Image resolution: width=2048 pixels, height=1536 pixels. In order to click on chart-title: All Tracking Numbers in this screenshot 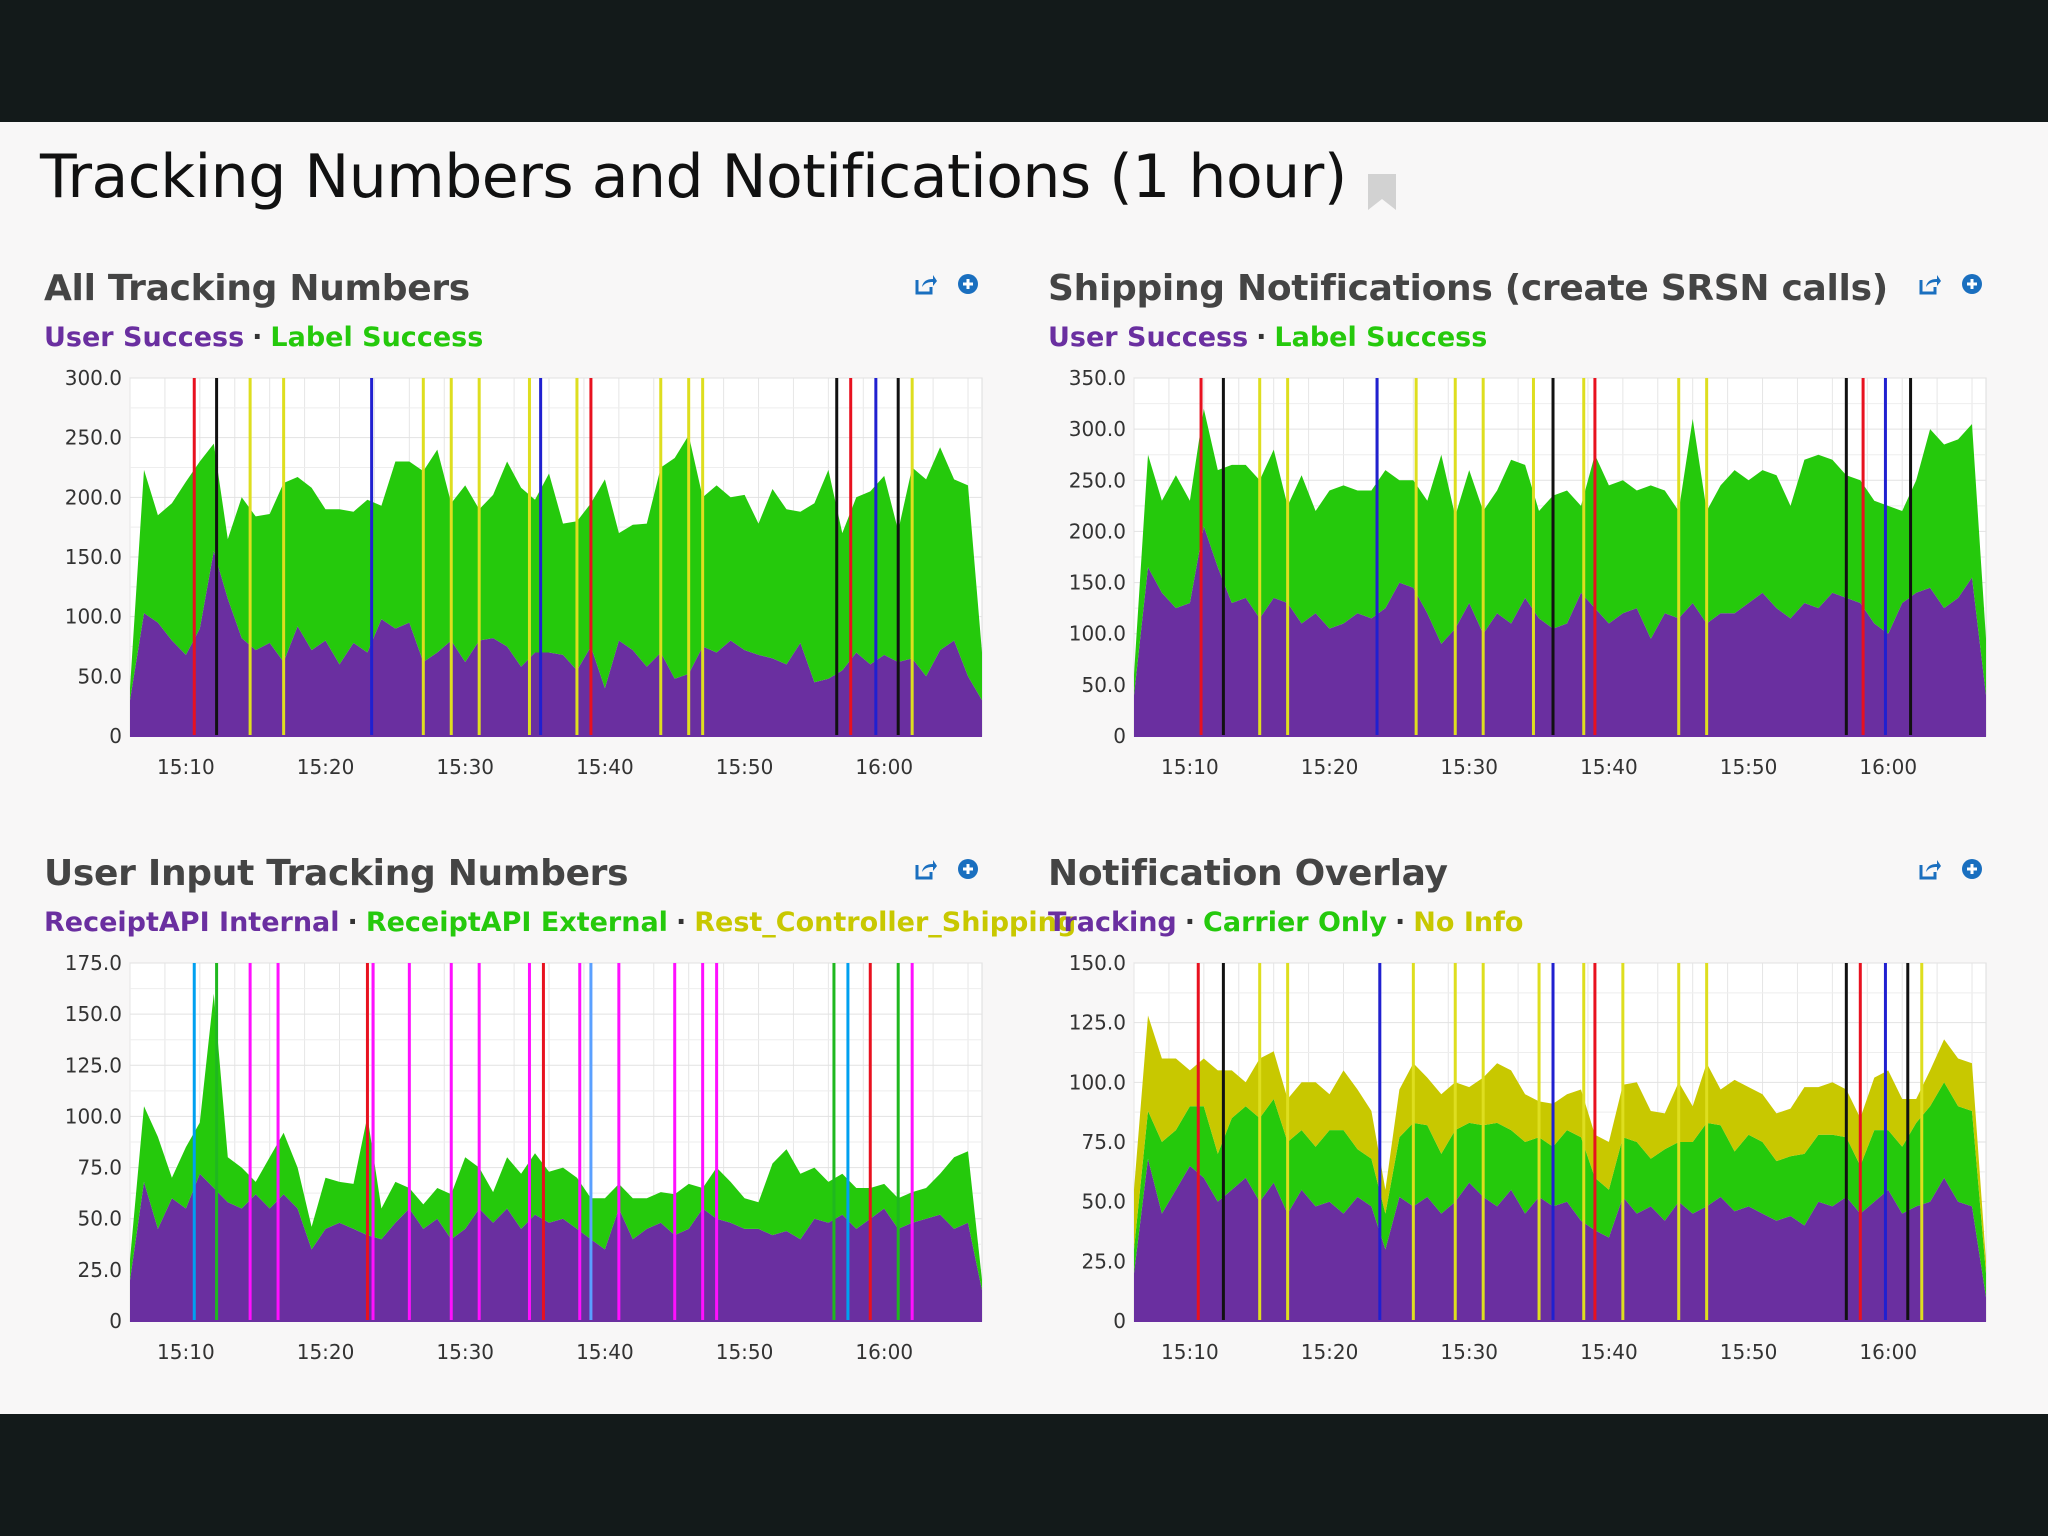, I will do `click(257, 288)`.